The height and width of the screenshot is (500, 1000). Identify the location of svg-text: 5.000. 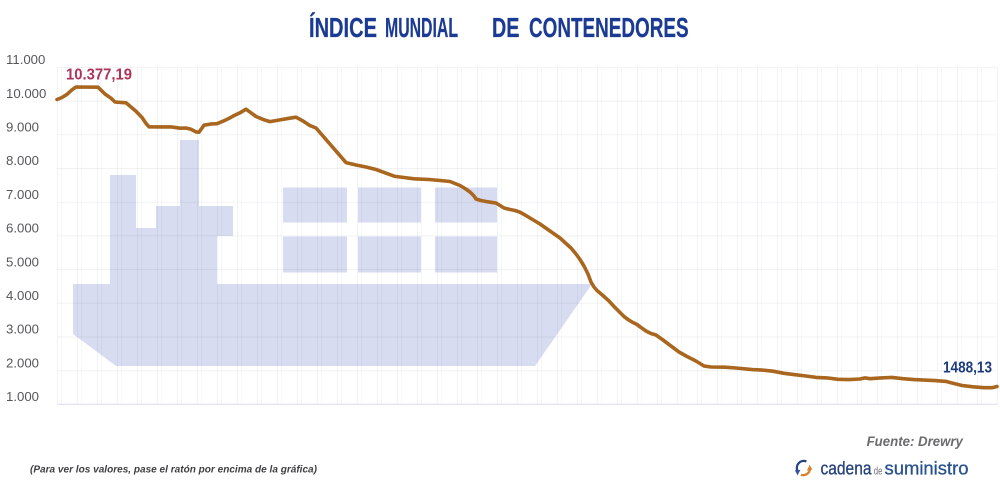
(22, 261).